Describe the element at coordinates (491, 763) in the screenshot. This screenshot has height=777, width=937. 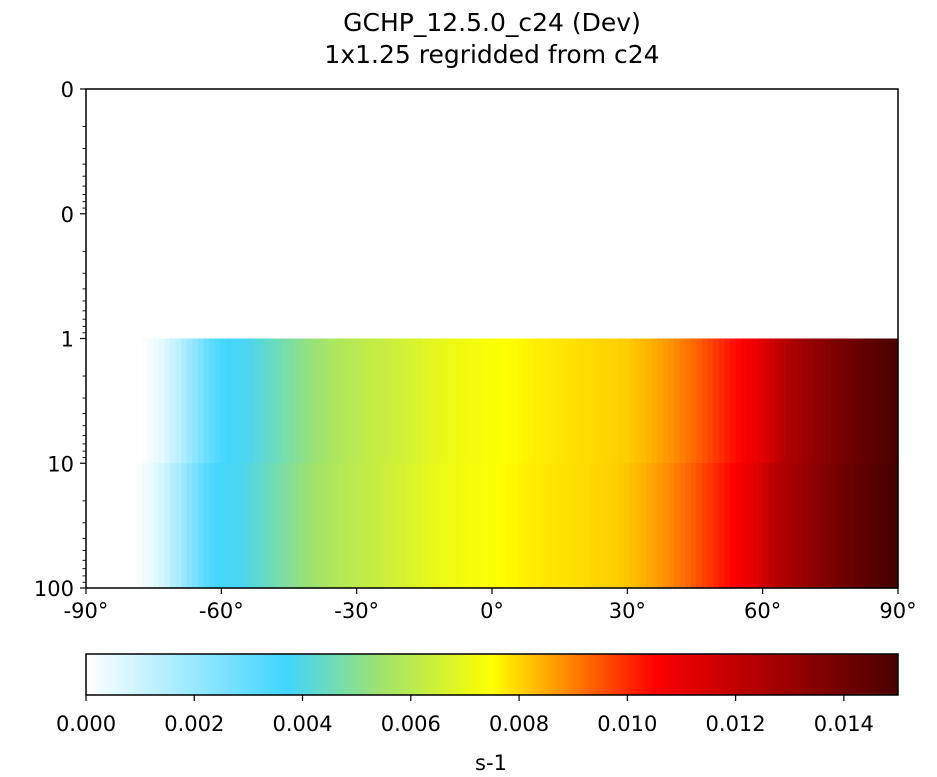
I see `colorbar-label: s-1` at that location.